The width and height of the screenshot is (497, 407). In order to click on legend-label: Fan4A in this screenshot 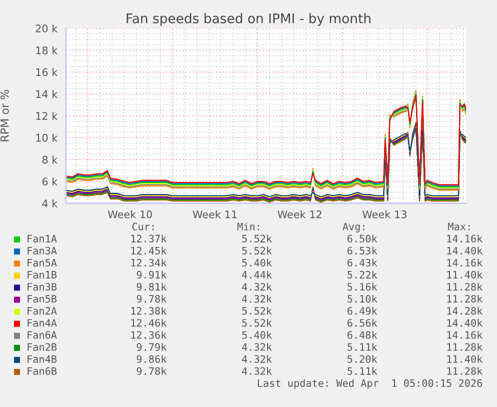, I will do `click(42, 323)`.